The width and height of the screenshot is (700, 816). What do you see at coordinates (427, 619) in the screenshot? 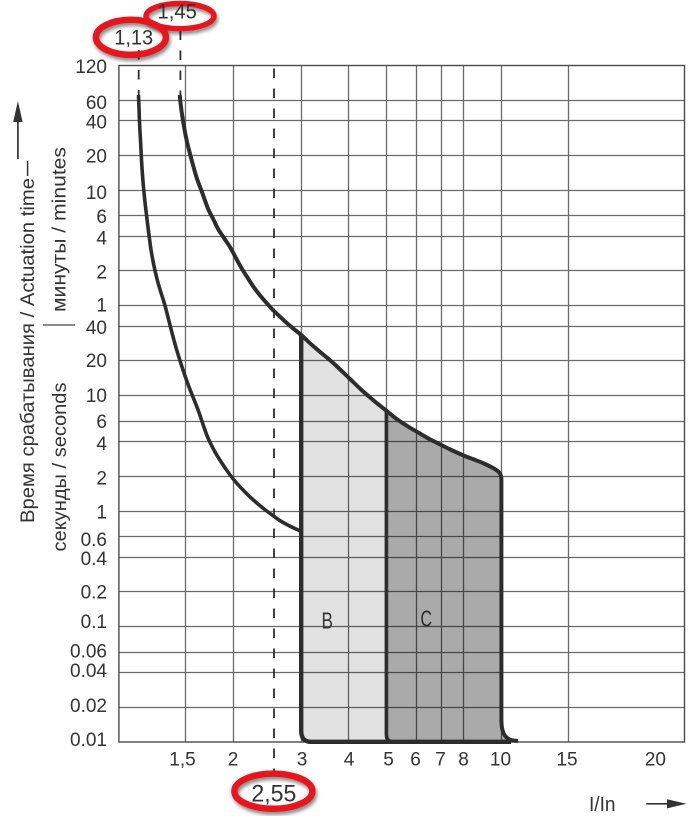
I see `svg-text: C` at bounding box center [427, 619].